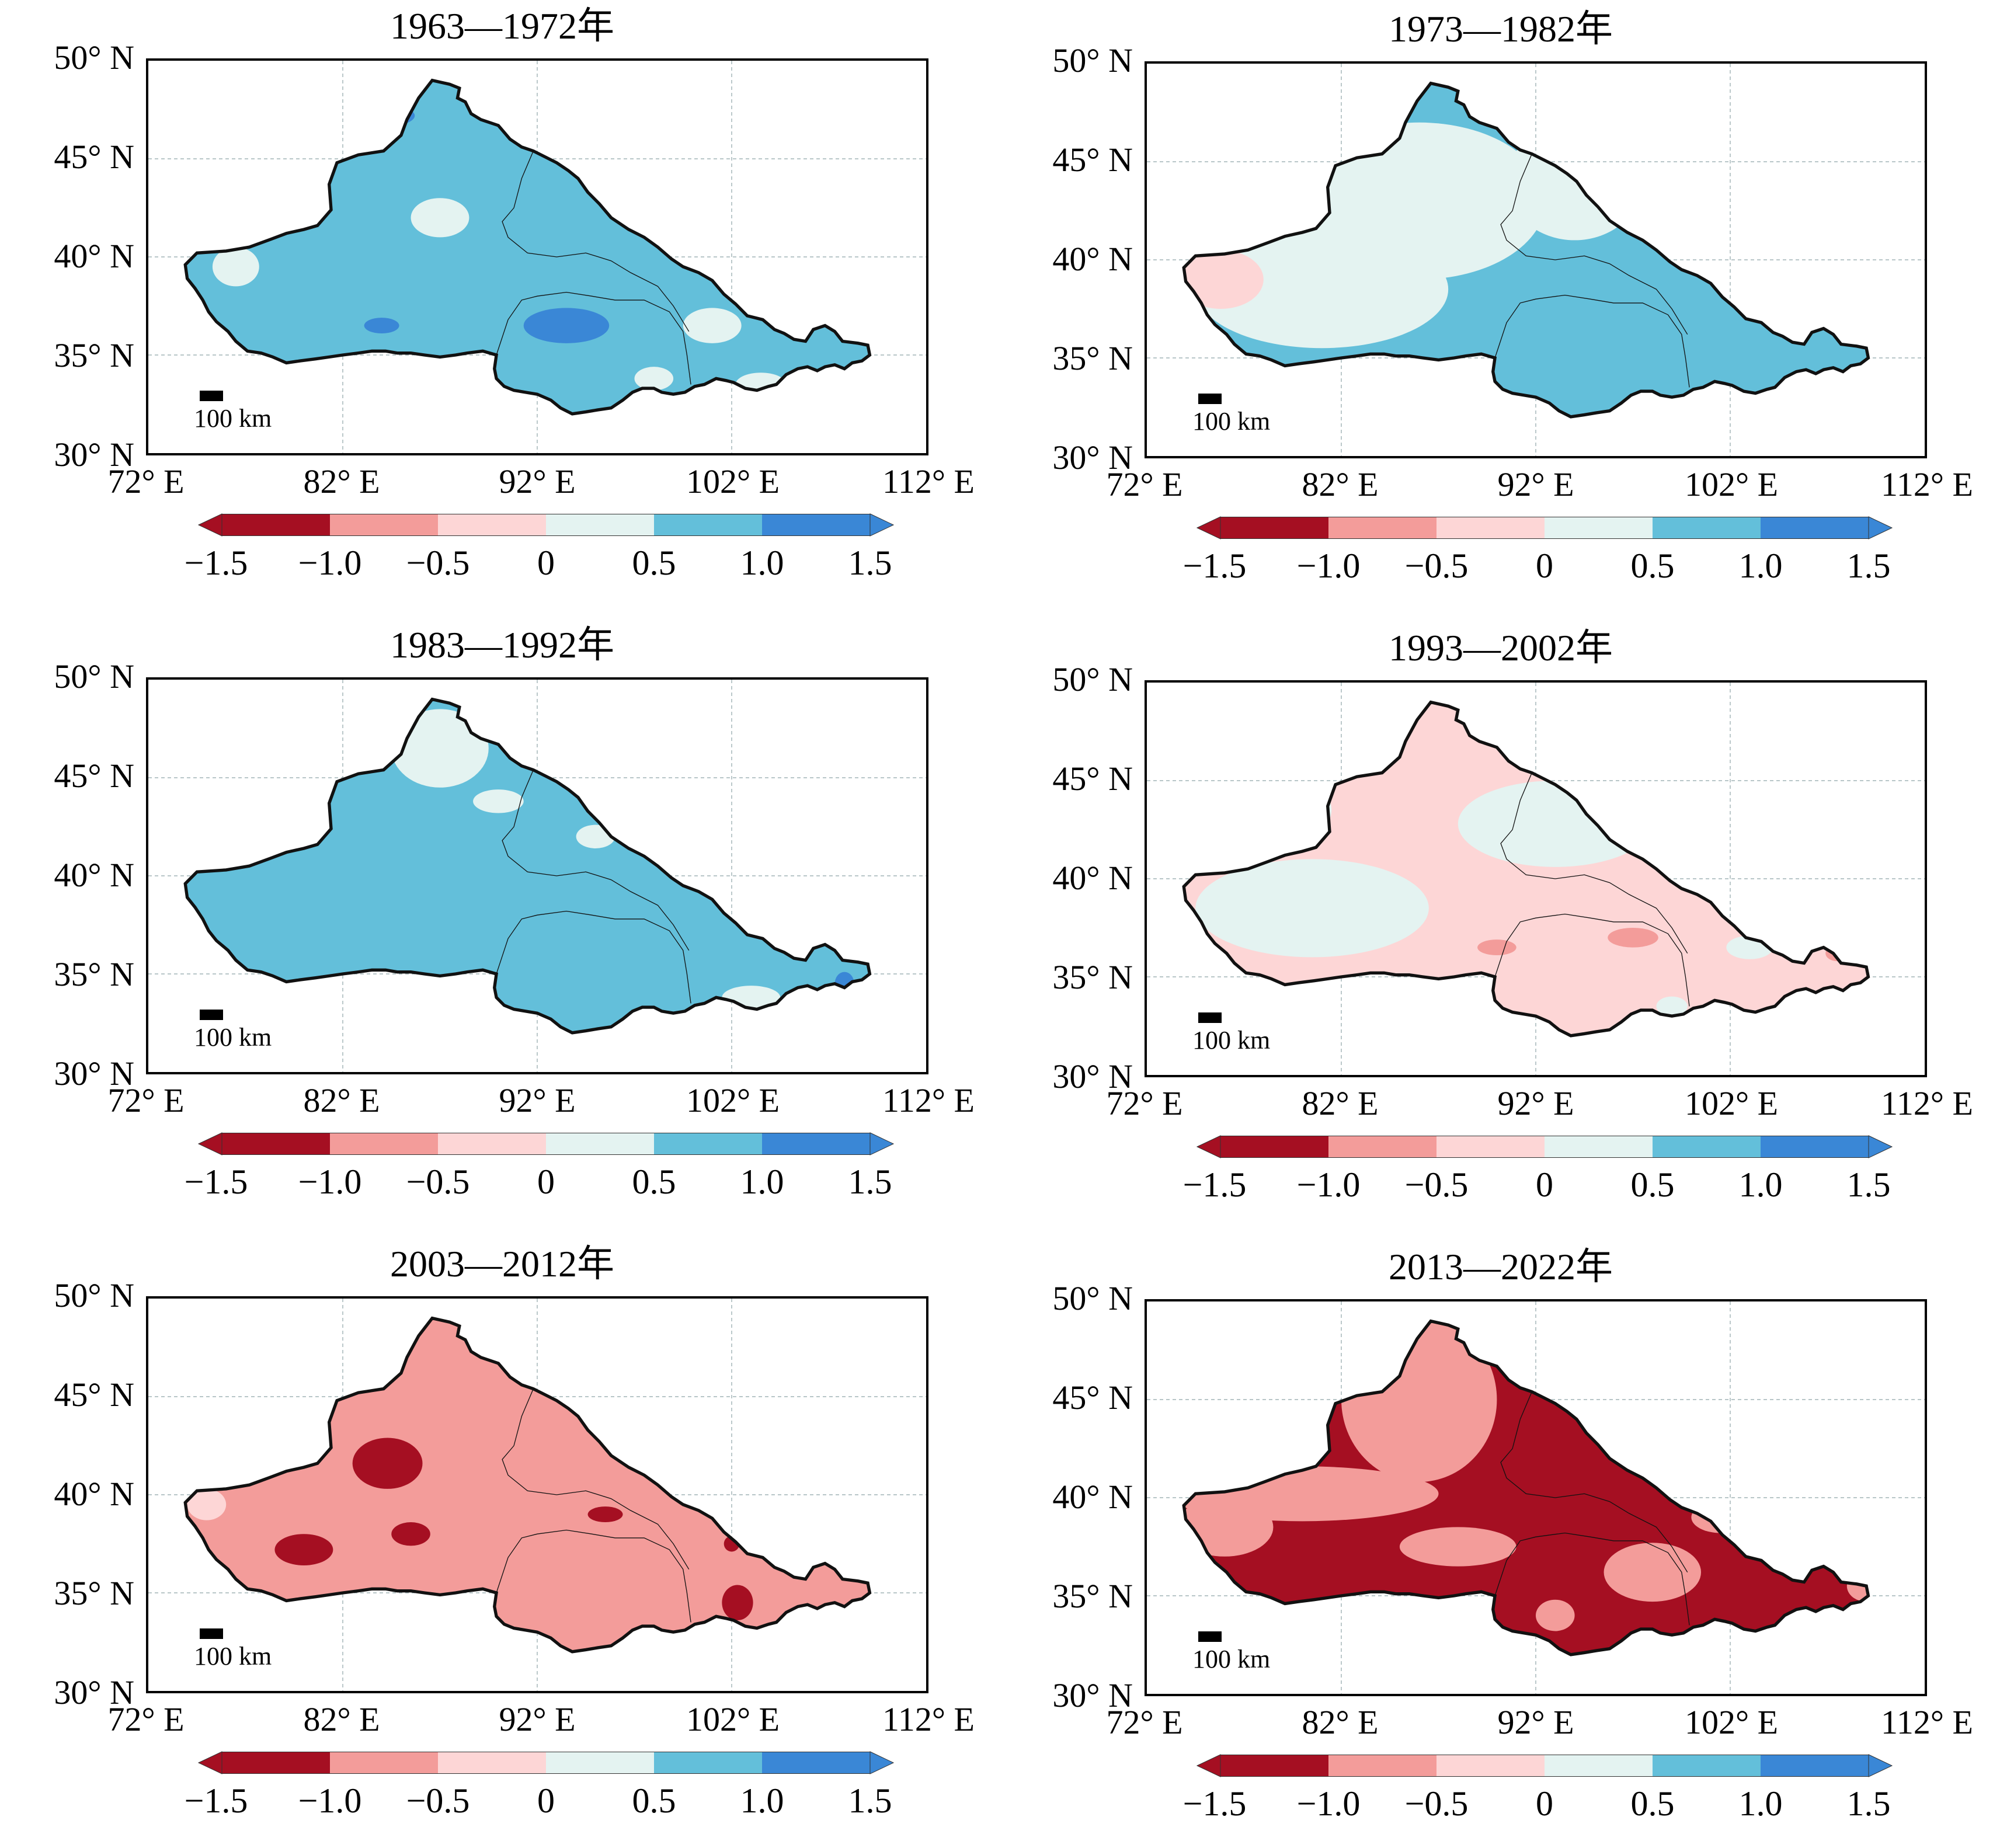 This screenshot has width=2000, height=1848. What do you see at coordinates (1208, 528) in the screenshot?
I see `colorbar-extend-min` at bounding box center [1208, 528].